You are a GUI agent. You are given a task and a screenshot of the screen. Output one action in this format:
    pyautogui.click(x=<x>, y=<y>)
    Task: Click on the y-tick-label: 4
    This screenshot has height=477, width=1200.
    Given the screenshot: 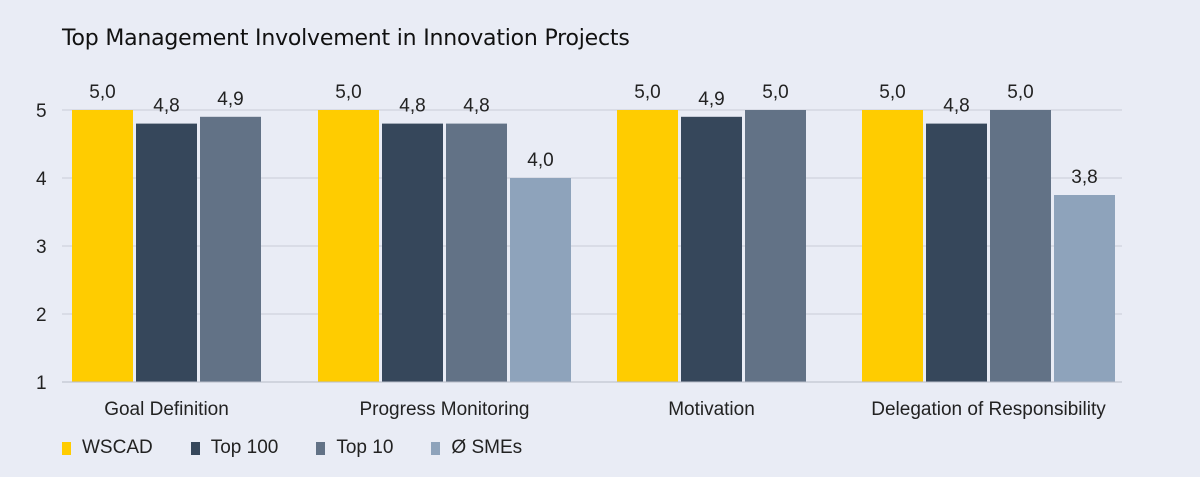 What is the action you would take?
    pyautogui.click(x=41, y=179)
    